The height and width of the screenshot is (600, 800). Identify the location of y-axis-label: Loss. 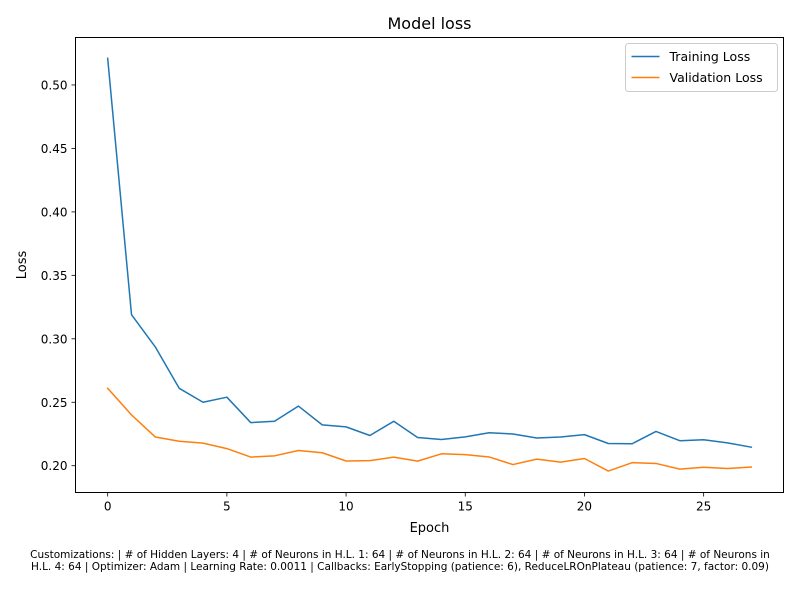
(22, 265).